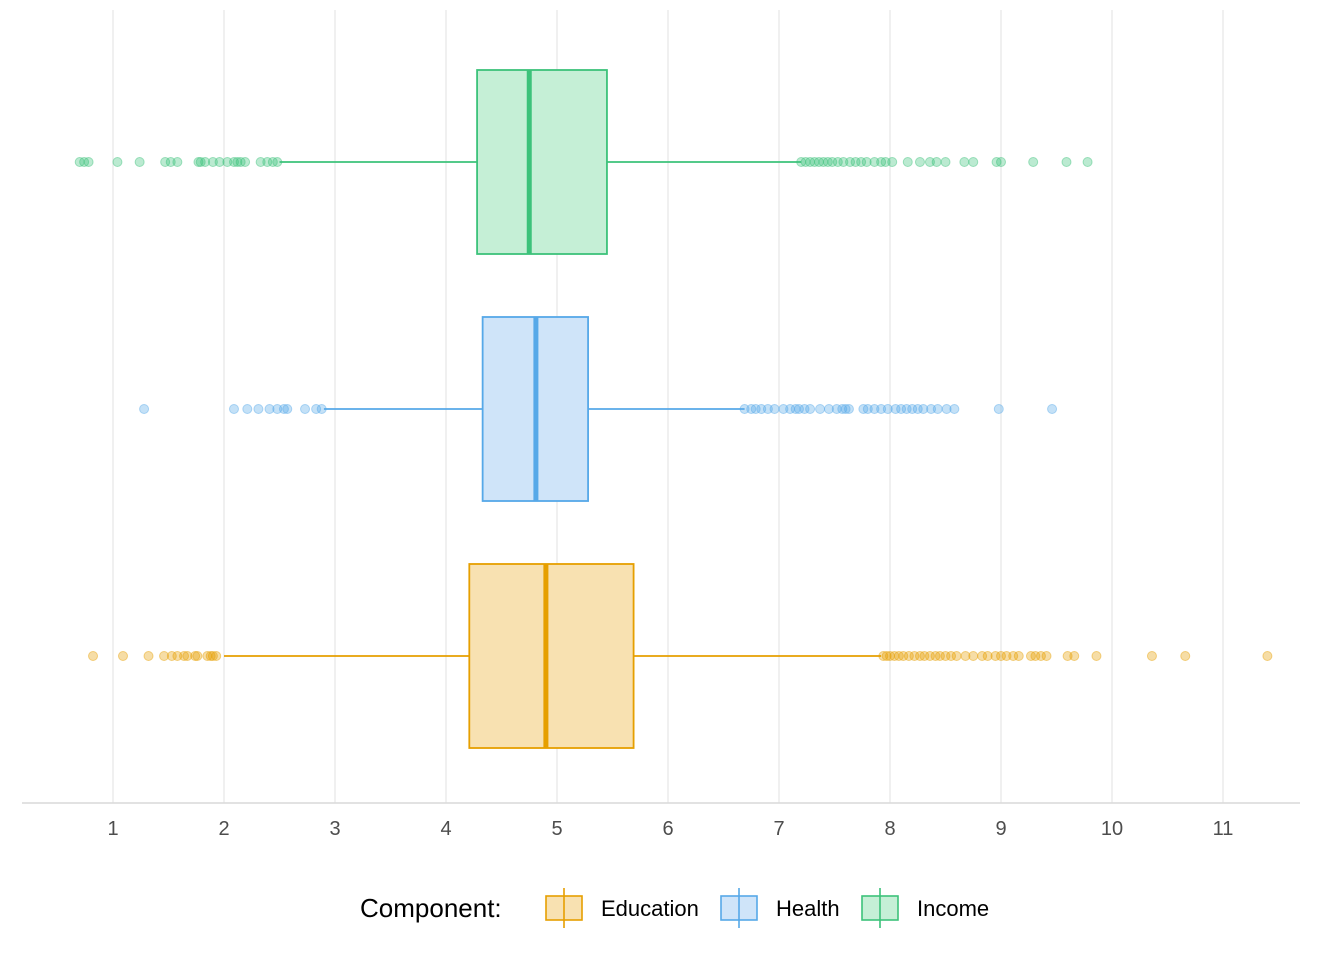 This screenshot has width=1344, height=965. I want to click on legend-item-health: Health, so click(780, 908).